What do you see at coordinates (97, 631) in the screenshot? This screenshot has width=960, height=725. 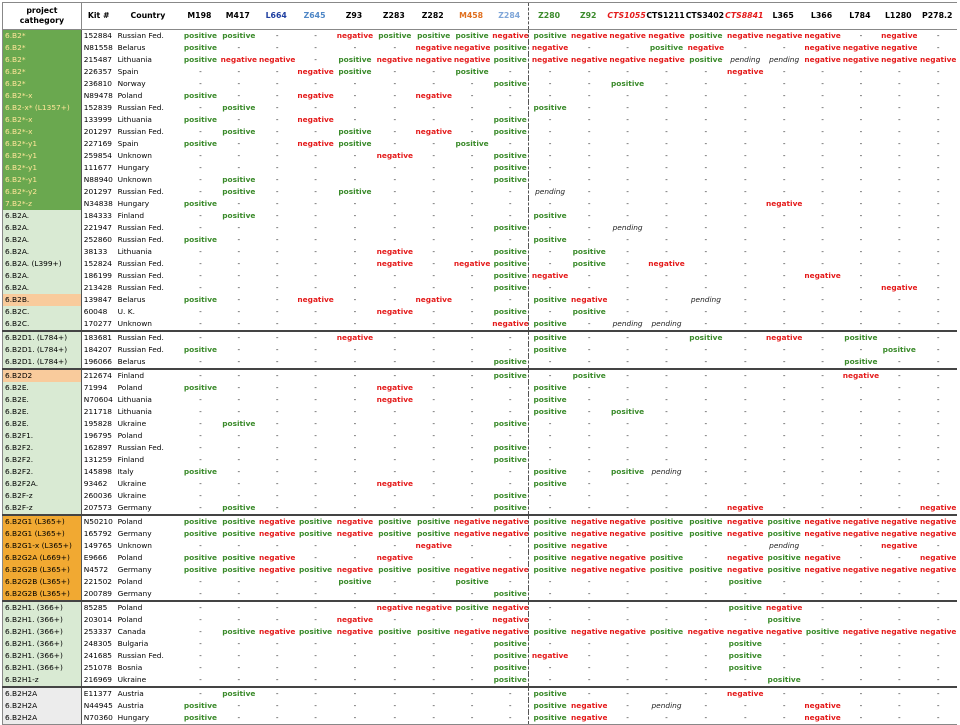 I see `kit-cell: 253337` at bounding box center [97, 631].